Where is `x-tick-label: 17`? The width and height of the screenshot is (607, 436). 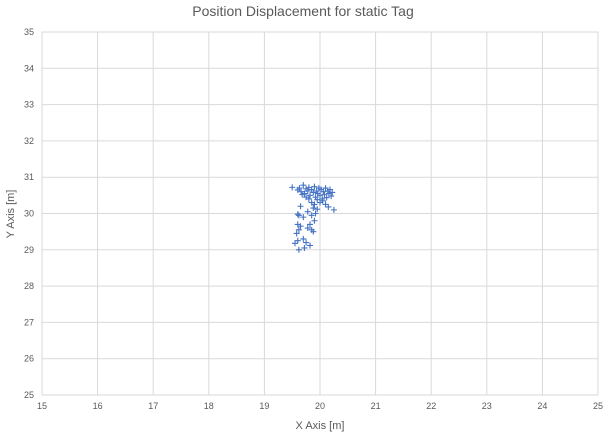 x-tick-label: 17 is located at coordinates (153, 406).